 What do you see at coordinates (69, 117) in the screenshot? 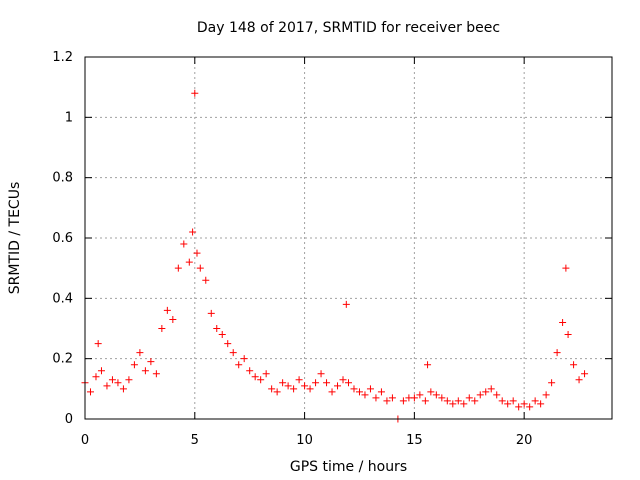
I see `y-tick-label: 1` at bounding box center [69, 117].